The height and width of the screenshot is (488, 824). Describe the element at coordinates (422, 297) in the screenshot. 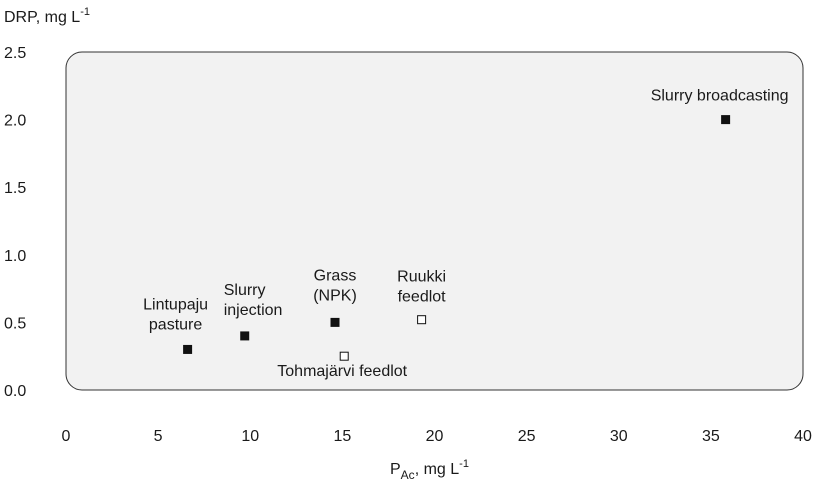

I see `point-label-line: feedlot` at that location.